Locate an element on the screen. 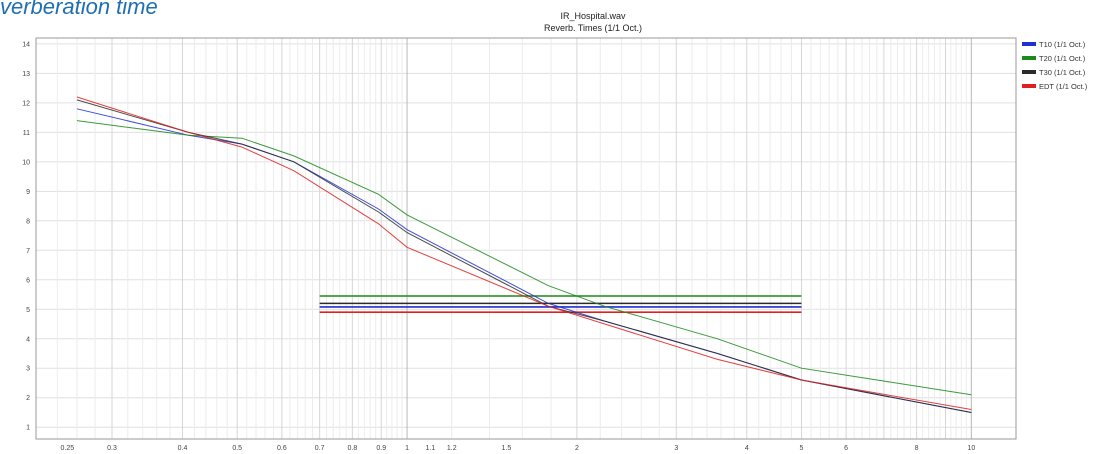  x-tick-label: 4 is located at coordinates (747, 448).